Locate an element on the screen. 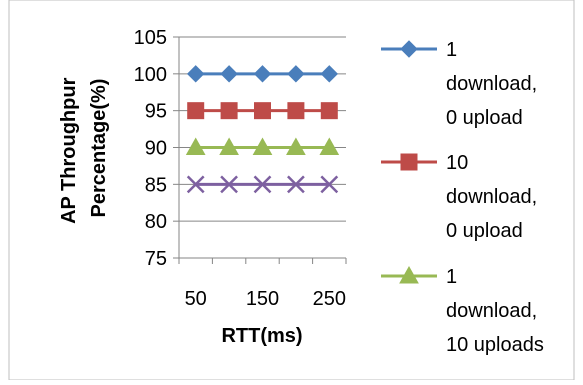 Image resolution: width=583 pixels, height=385 pixels. legend-item-2: 10 download, 0 upload is located at coordinates (459, 197).